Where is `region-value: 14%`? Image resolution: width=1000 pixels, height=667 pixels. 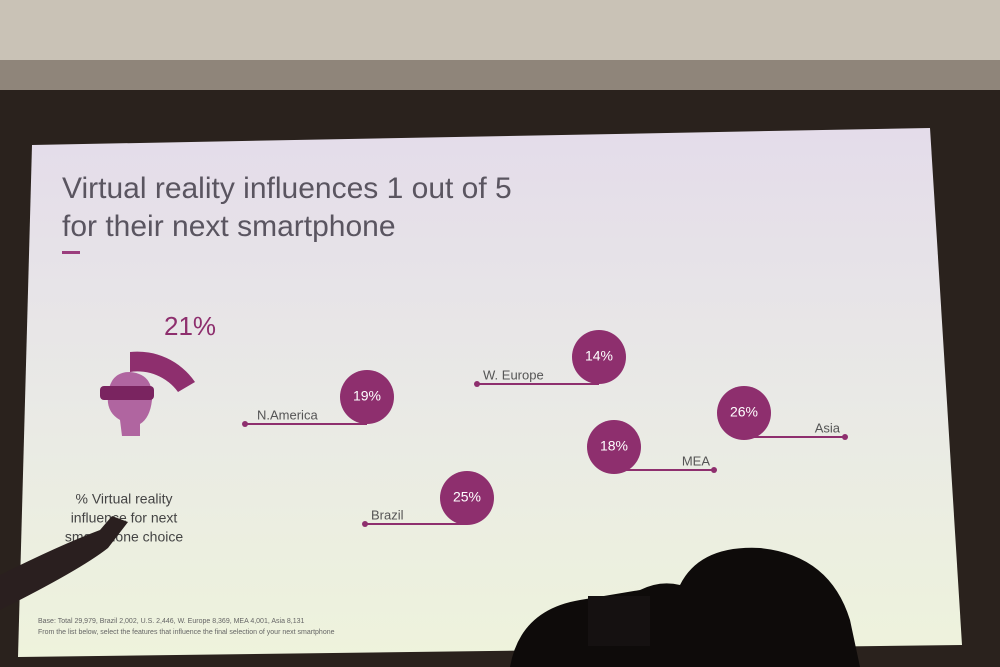
region-value: 14% is located at coordinates (599, 356).